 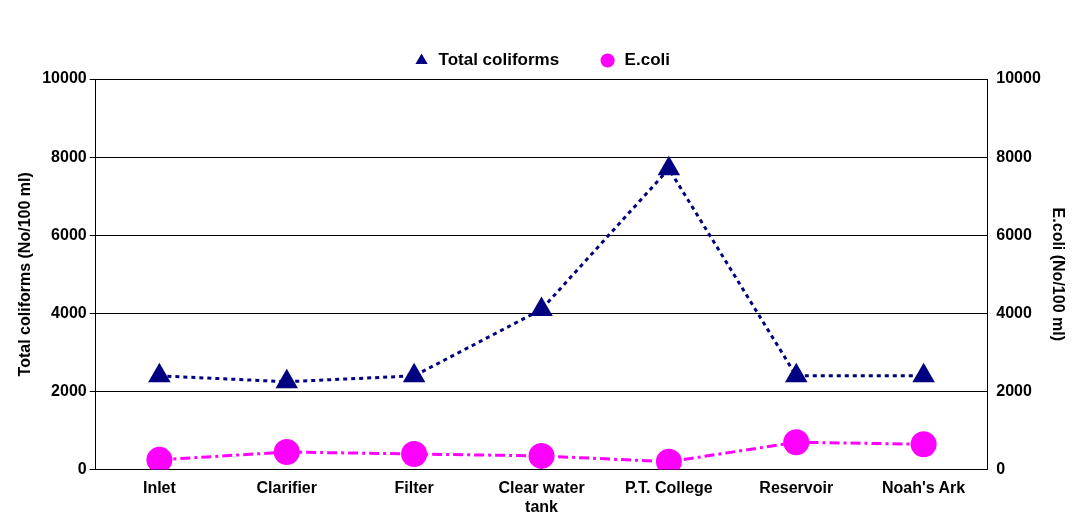 I want to click on y-tick-label: 4000, so click(x=69, y=312).